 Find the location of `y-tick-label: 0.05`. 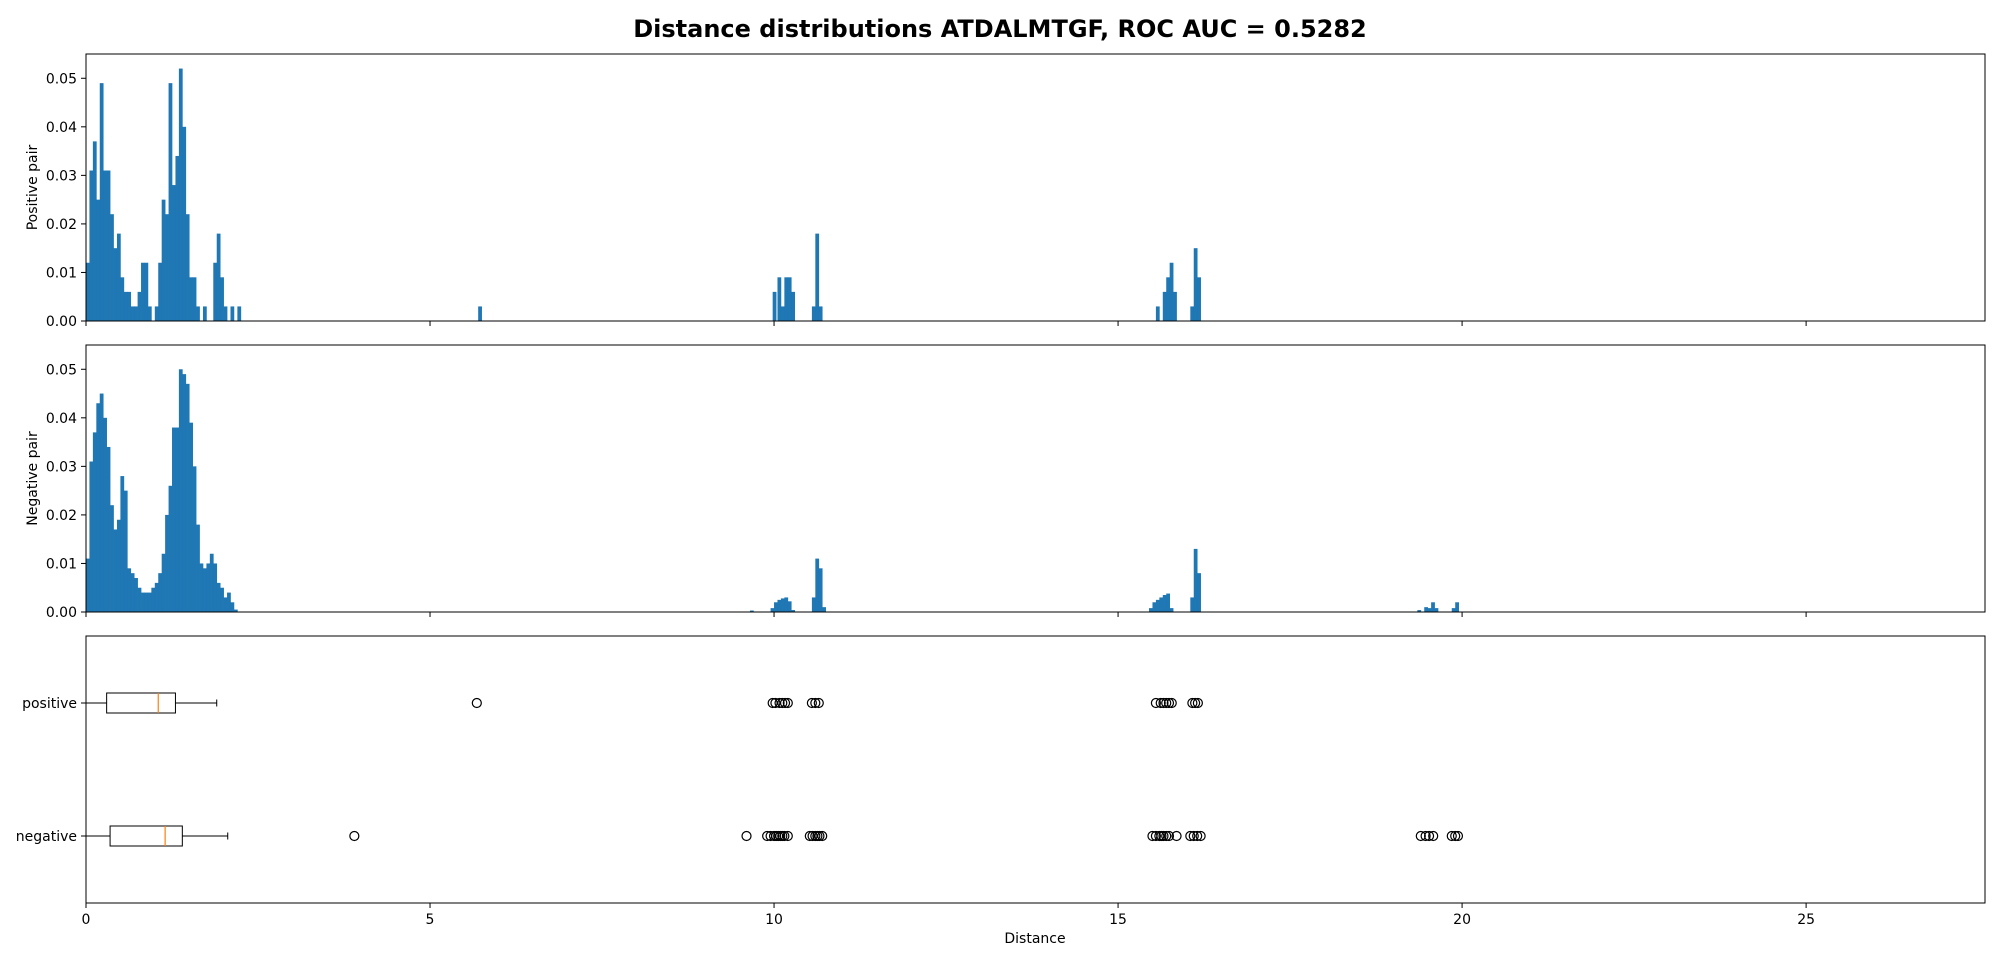

y-tick-label: 0.05 is located at coordinates (61, 79).